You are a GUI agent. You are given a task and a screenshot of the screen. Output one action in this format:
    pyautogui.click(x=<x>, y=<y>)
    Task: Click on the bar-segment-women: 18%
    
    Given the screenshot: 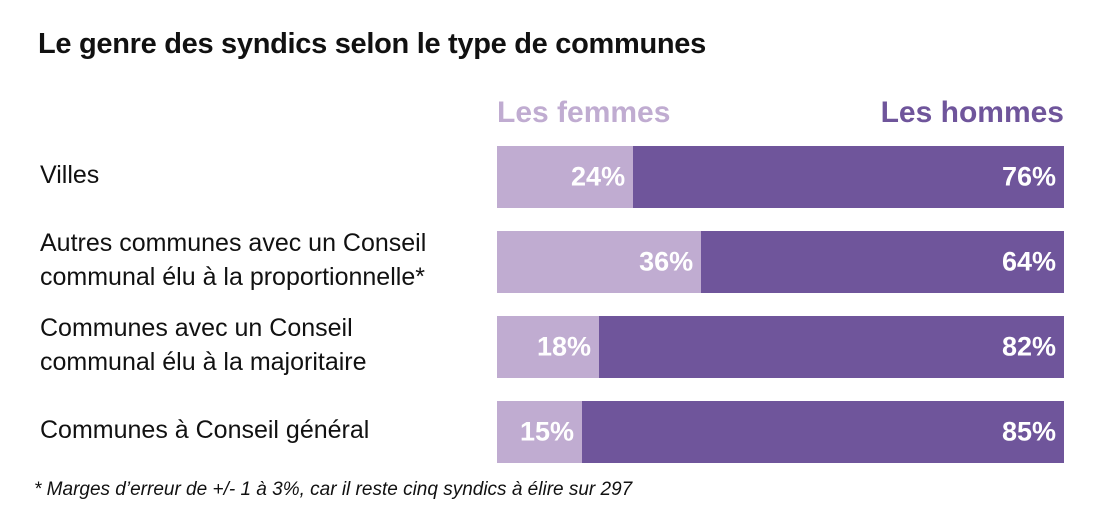 What is the action you would take?
    pyautogui.click(x=548, y=347)
    